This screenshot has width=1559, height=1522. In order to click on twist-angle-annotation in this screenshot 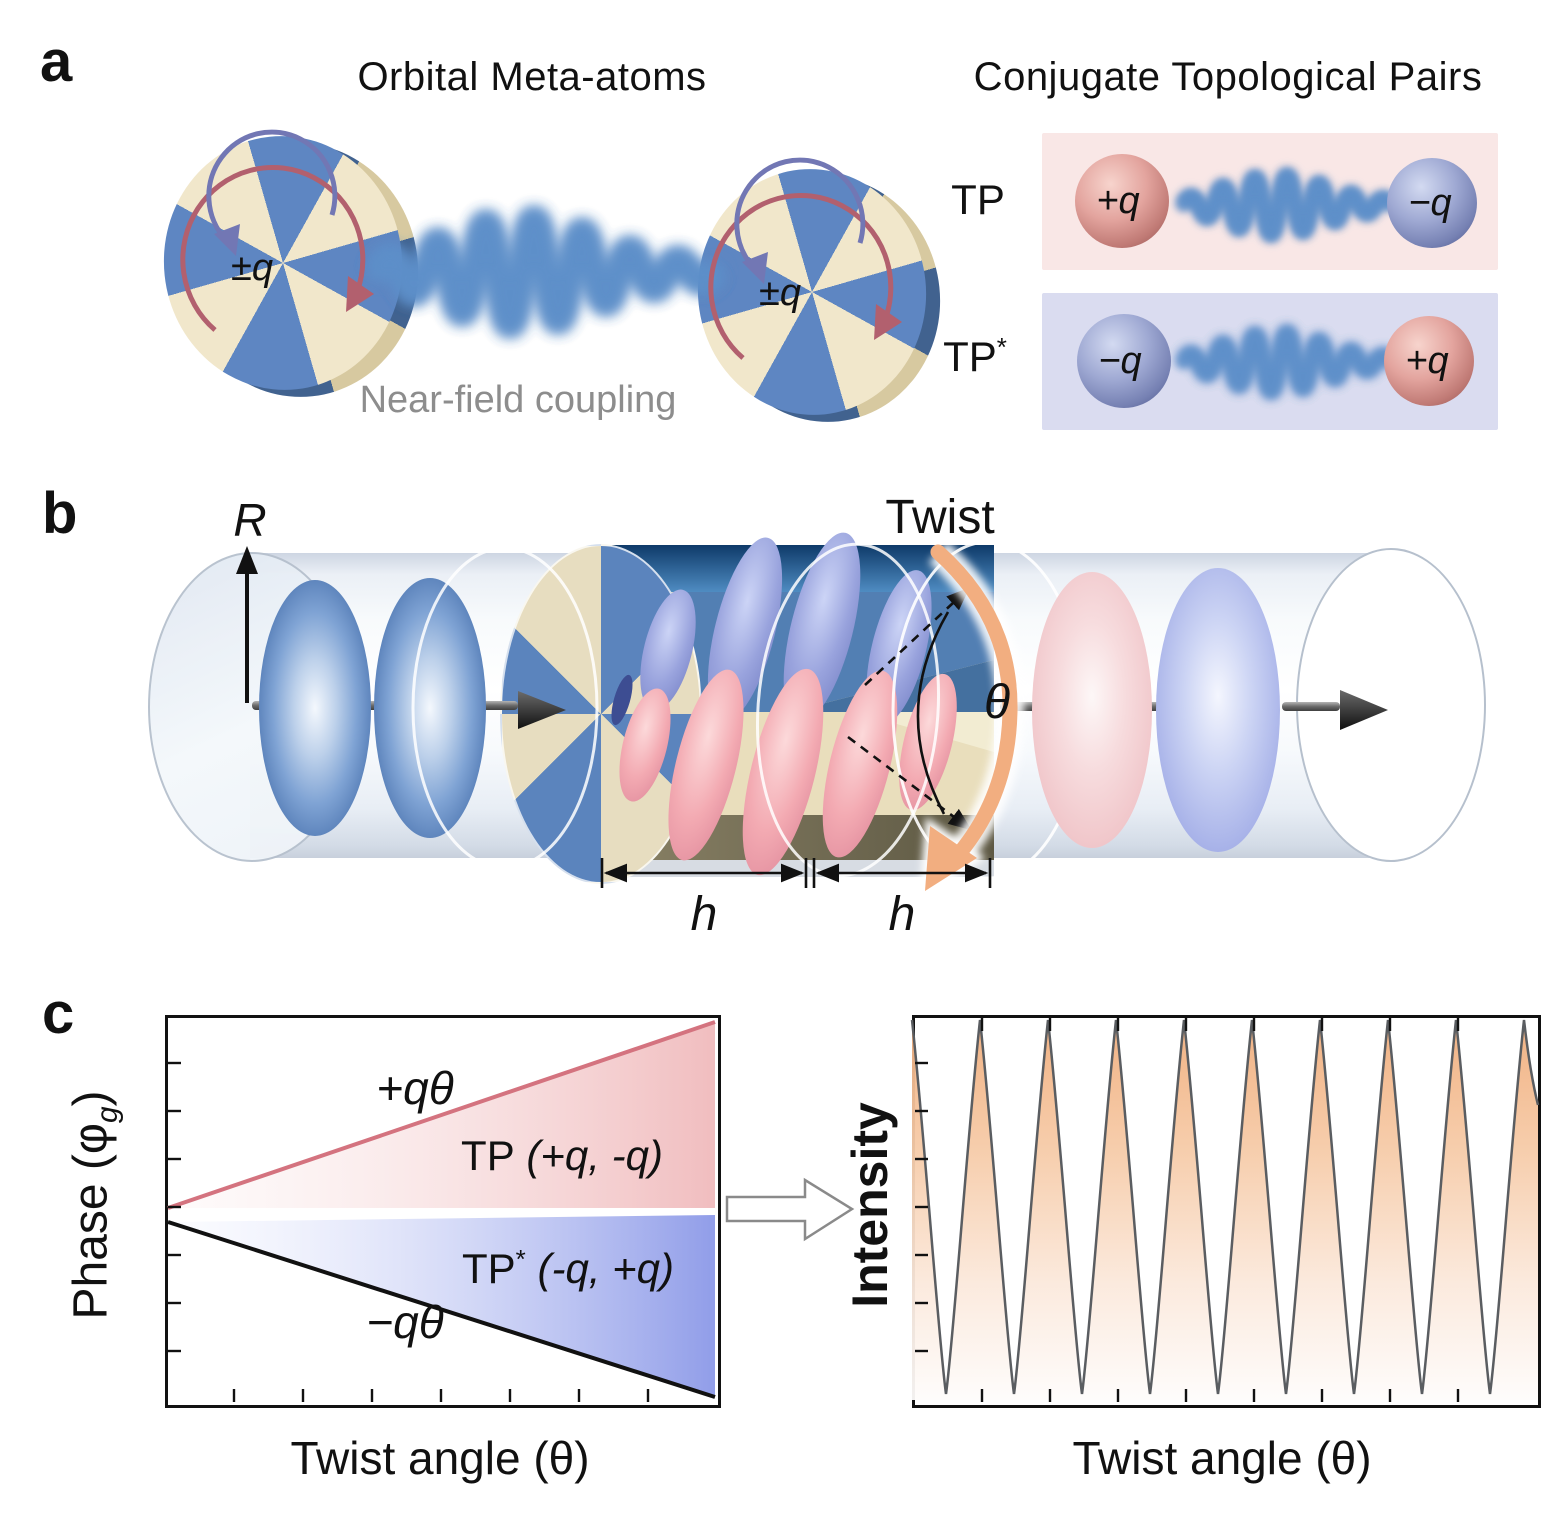, I will do `click(909, 709)`.